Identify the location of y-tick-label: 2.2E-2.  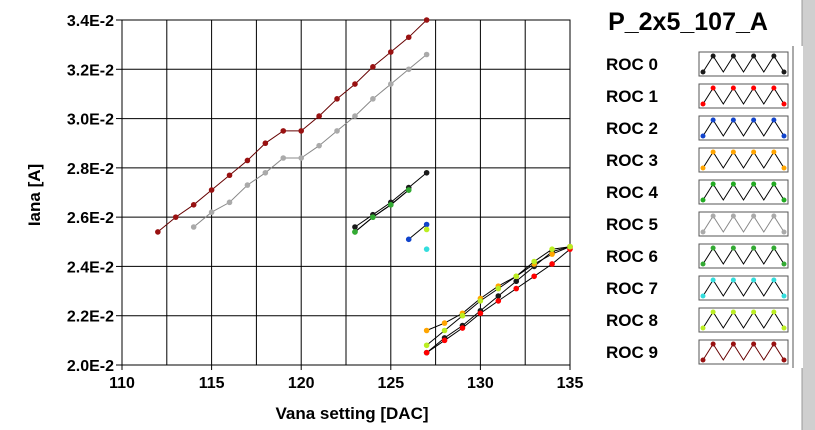
(90, 317).